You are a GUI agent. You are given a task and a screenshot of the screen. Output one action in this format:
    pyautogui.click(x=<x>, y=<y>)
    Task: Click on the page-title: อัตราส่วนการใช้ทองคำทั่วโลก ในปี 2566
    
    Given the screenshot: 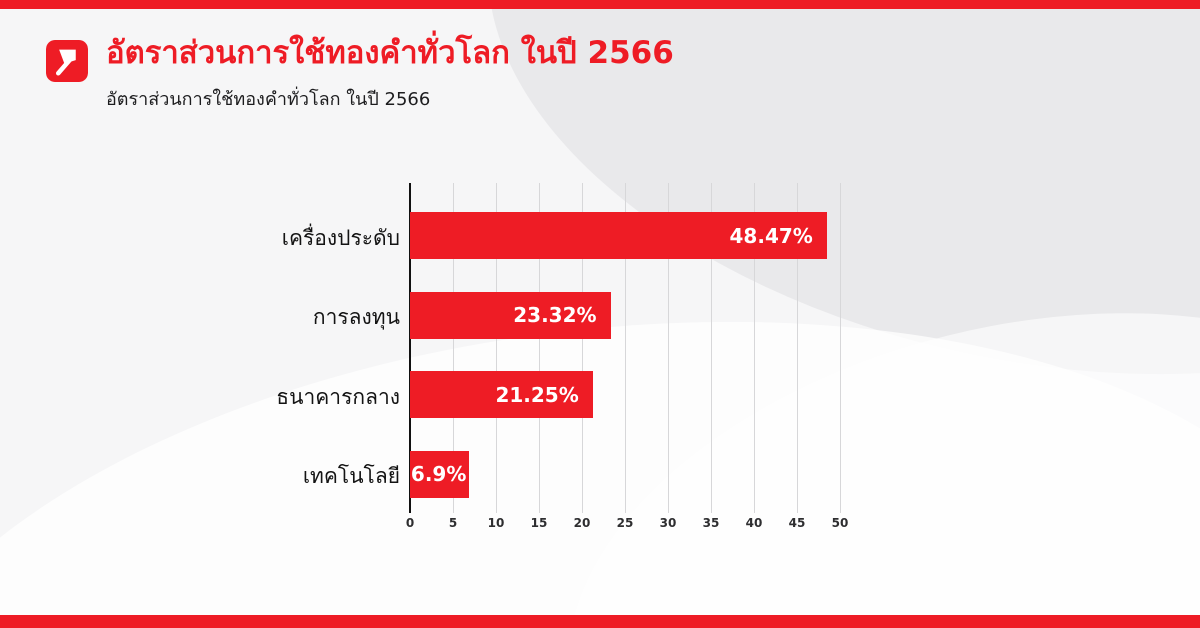 What is the action you would take?
    pyautogui.click(x=390, y=53)
    